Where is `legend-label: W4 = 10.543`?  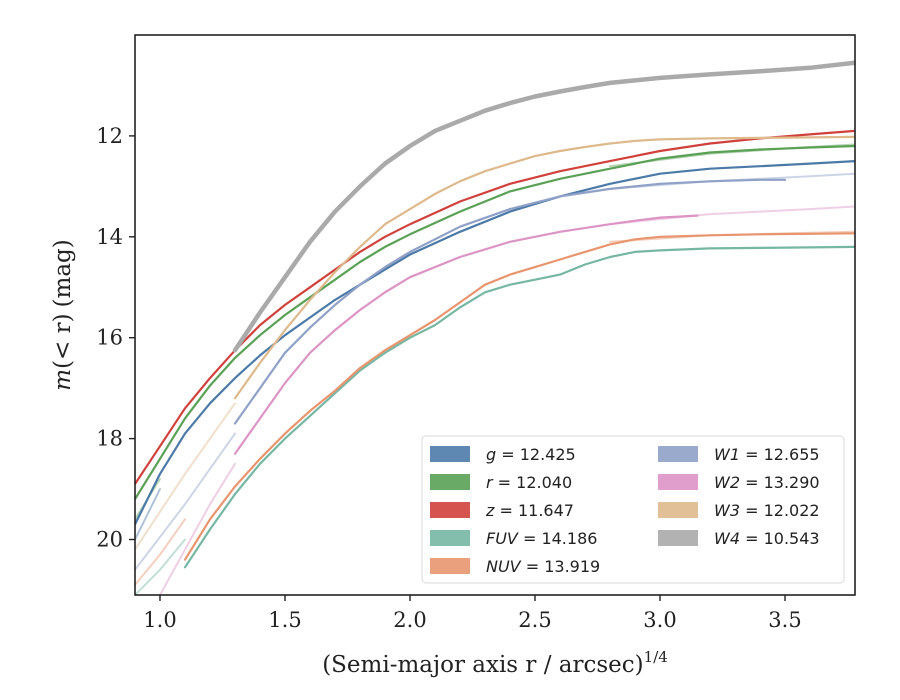 legend-label: W4 = 10.543 is located at coordinates (767, 538).